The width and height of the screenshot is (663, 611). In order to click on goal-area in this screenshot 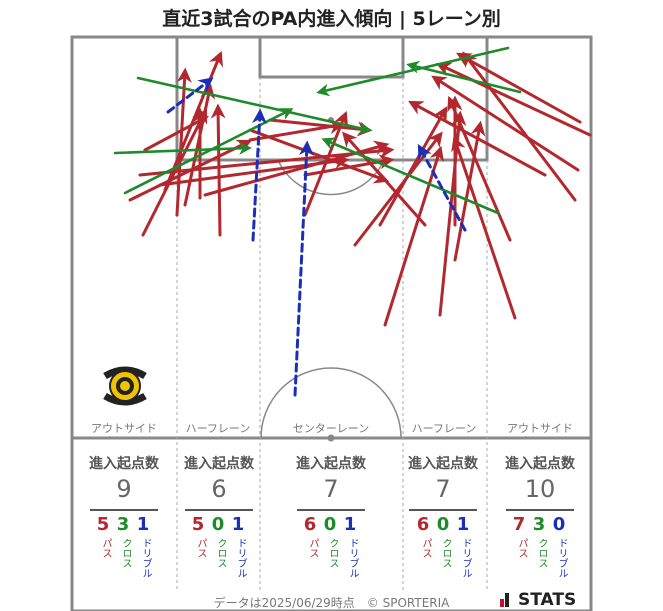, I will do `click(331, 57)`.